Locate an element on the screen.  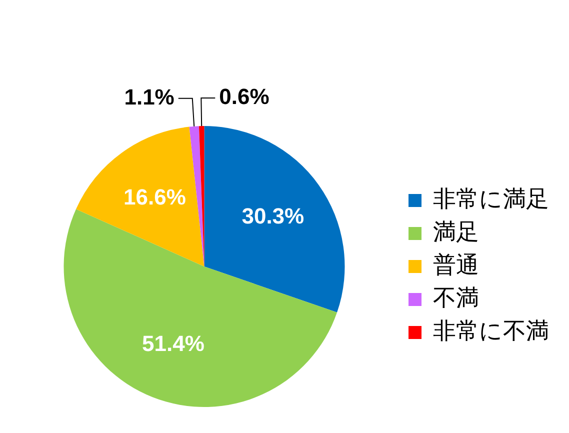
data-label: 51.4% is located at coordinates (173, 343).